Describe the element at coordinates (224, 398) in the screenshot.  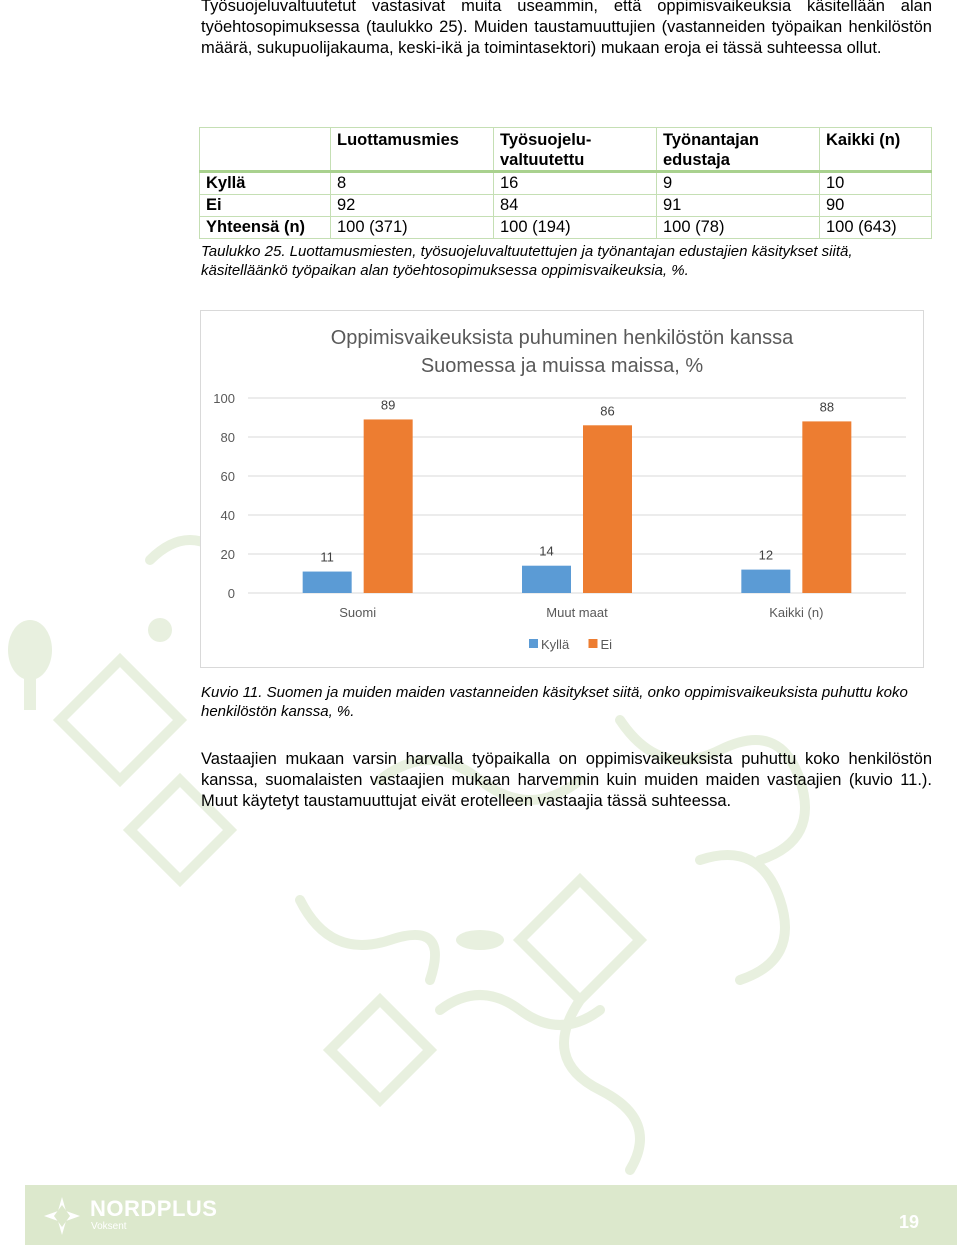
I see `y-tick-label: 100` at that location.